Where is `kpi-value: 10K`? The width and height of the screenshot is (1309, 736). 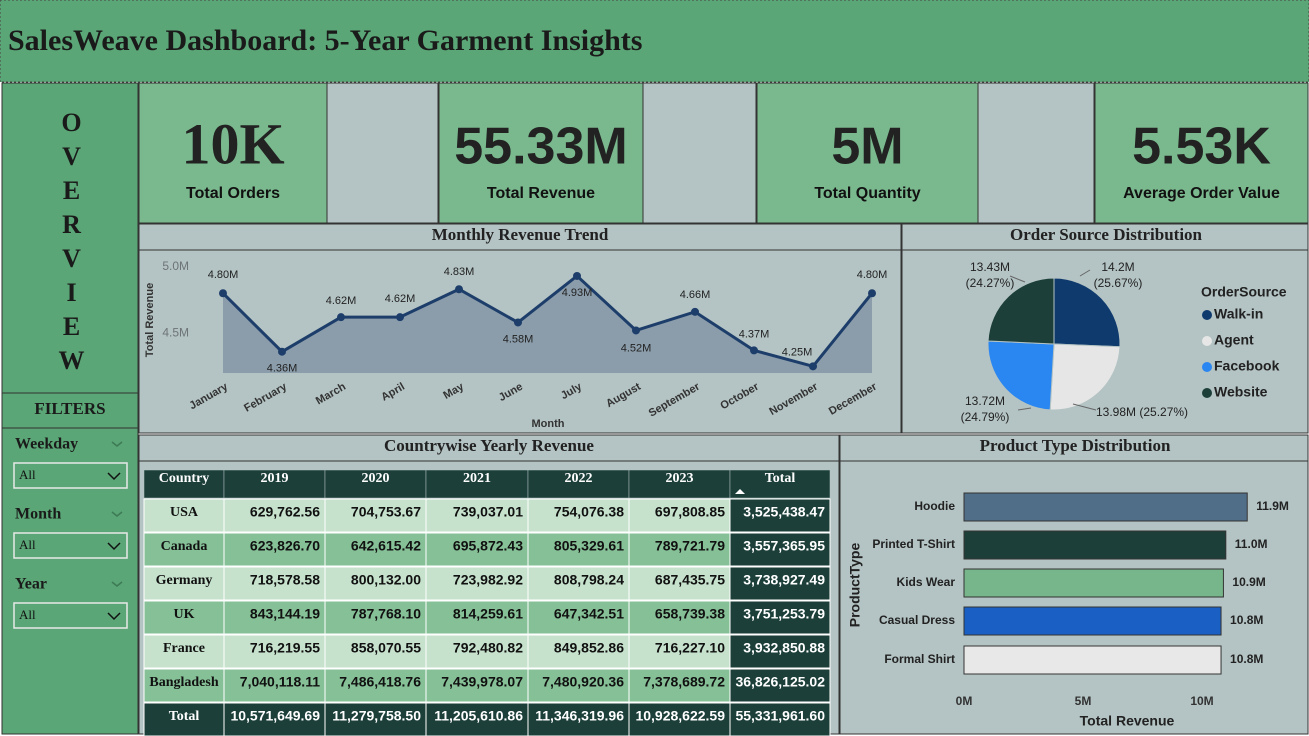 kpi-value: 10K is located at coordinates (232, 143).